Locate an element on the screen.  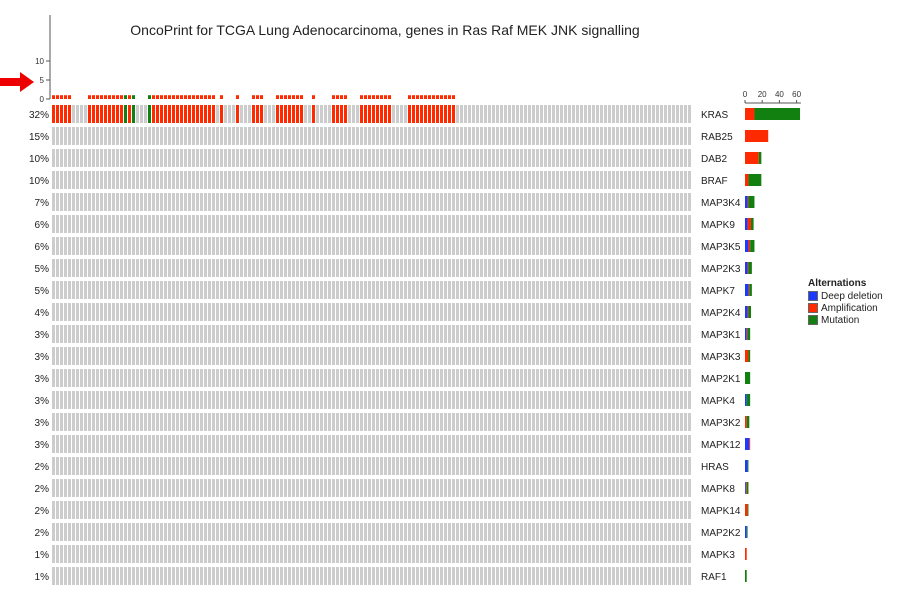
gene-percent-label: 2% is located at coordinates (42, 533).